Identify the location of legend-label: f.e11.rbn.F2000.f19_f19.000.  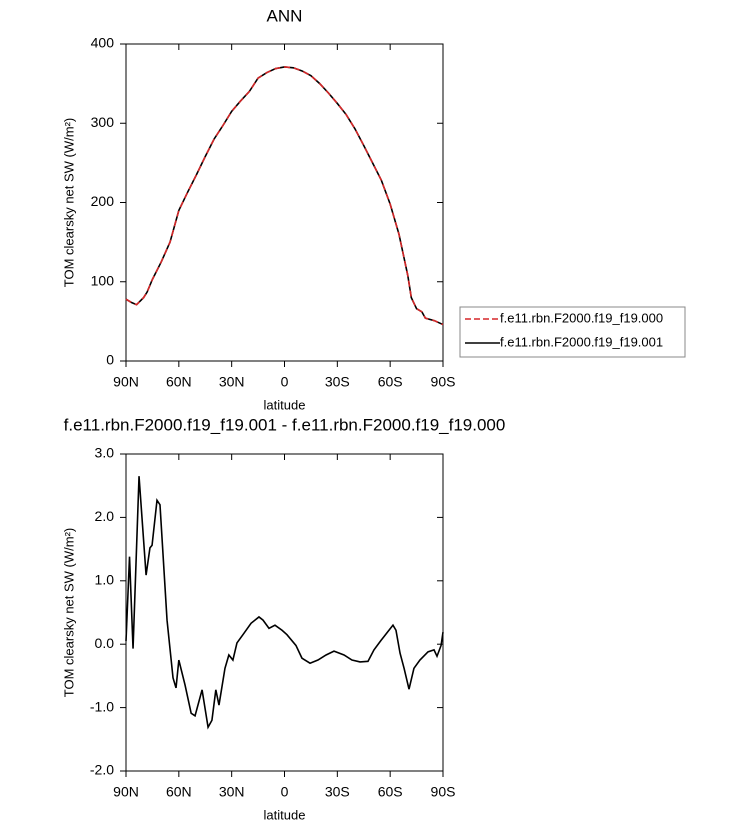
(581, 317).